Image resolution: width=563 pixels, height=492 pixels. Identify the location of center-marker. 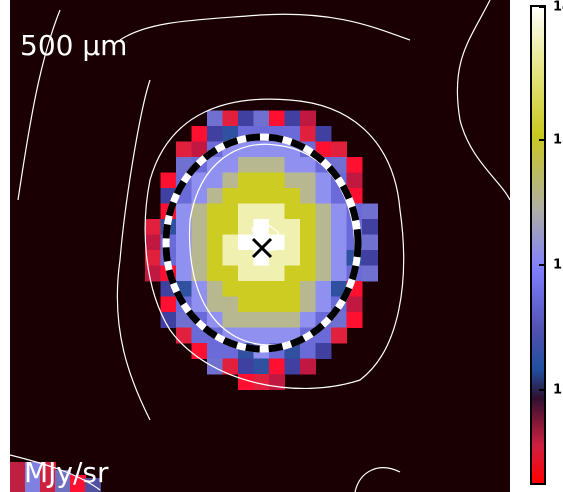
(262, 248).